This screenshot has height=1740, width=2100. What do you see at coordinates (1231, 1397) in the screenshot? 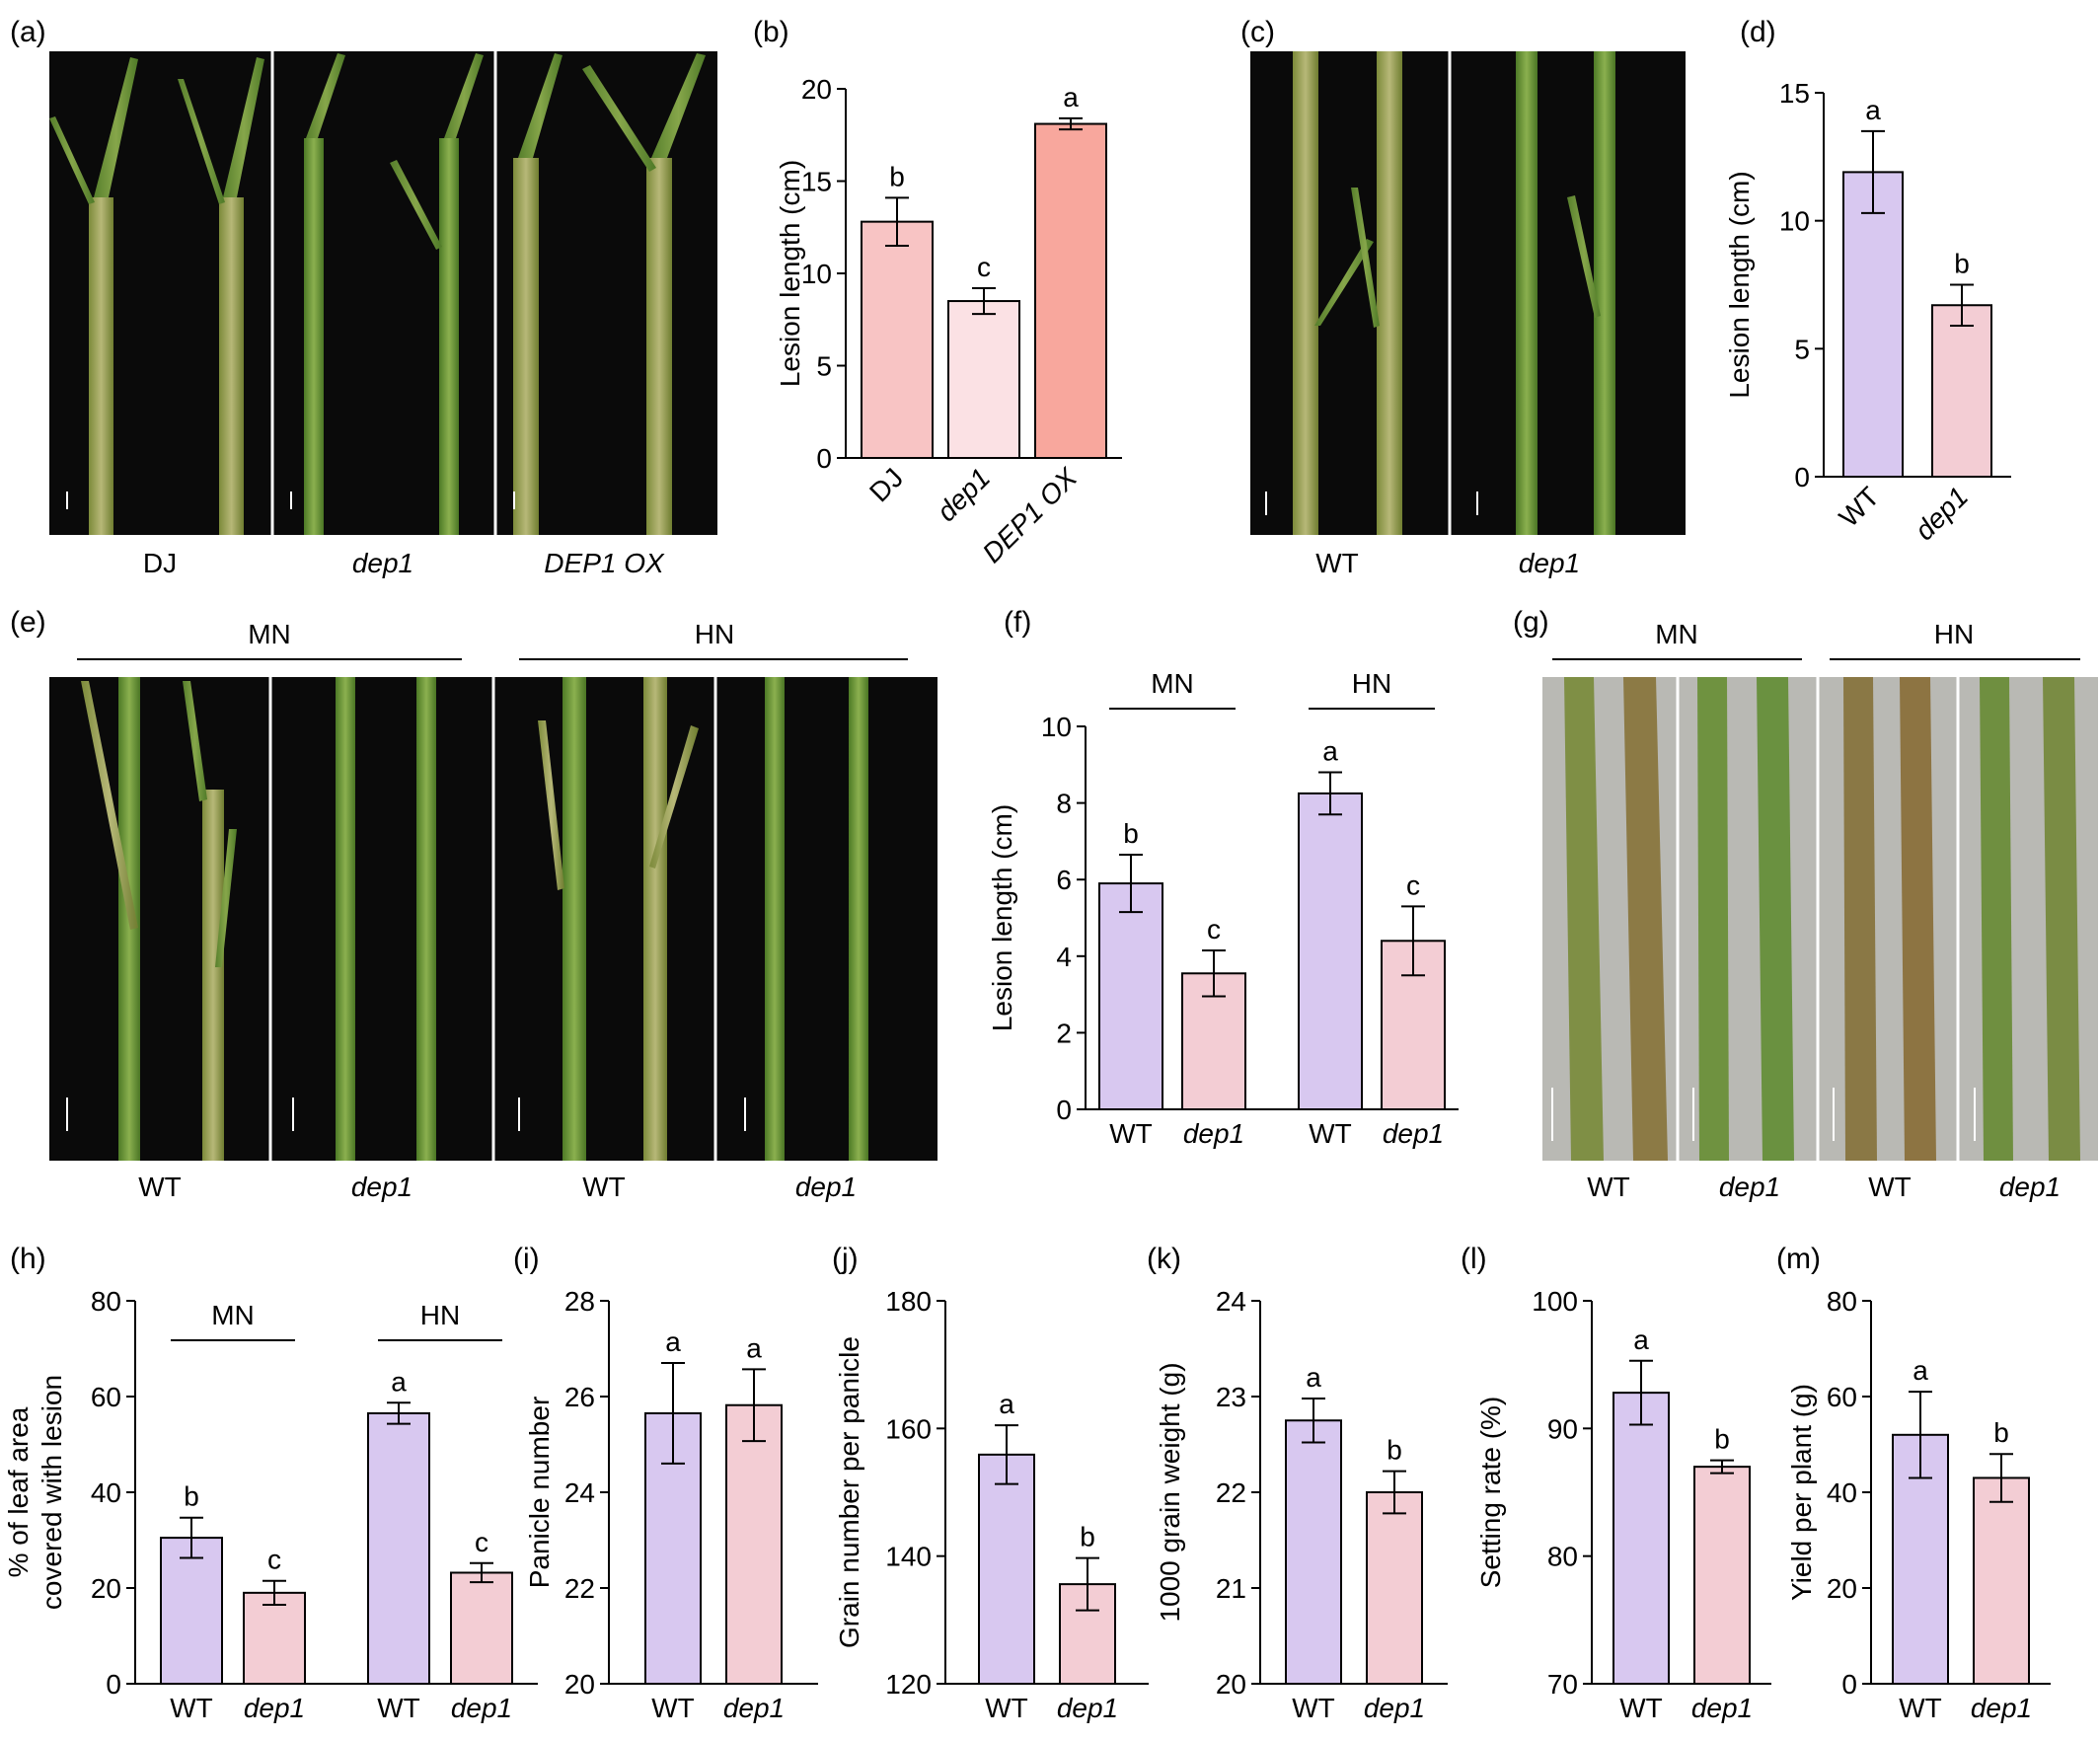
I see `y-tick-label-k: 23` at bounding box center [1231, 1397].